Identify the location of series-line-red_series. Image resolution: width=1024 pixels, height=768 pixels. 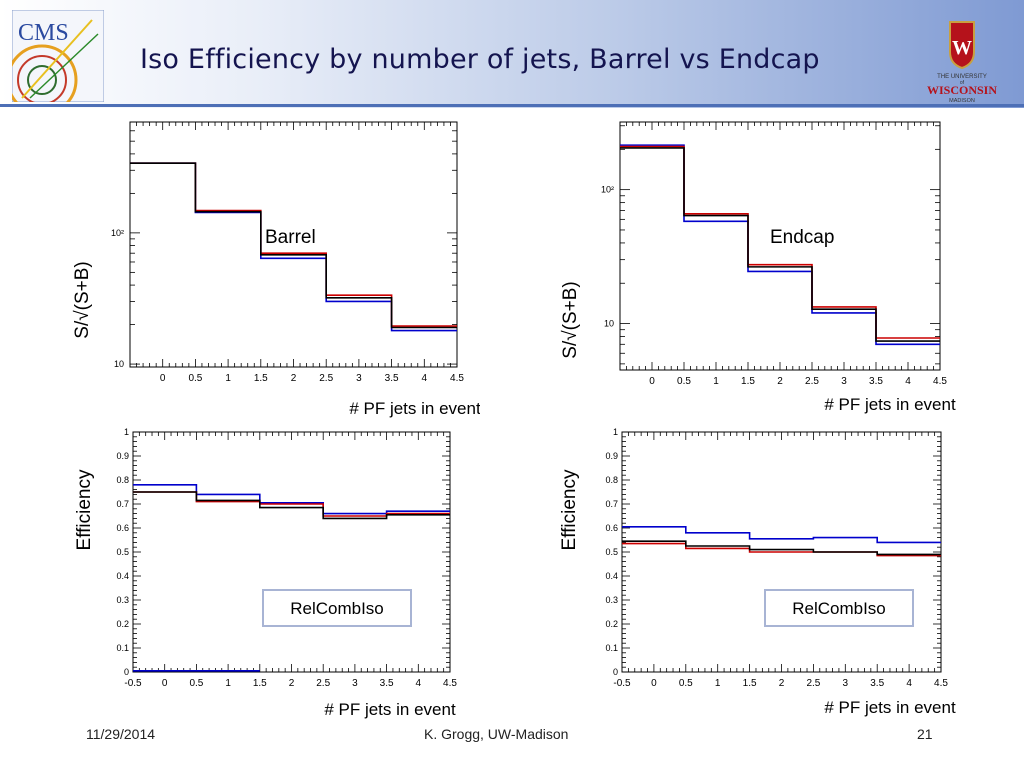
(291, 504).